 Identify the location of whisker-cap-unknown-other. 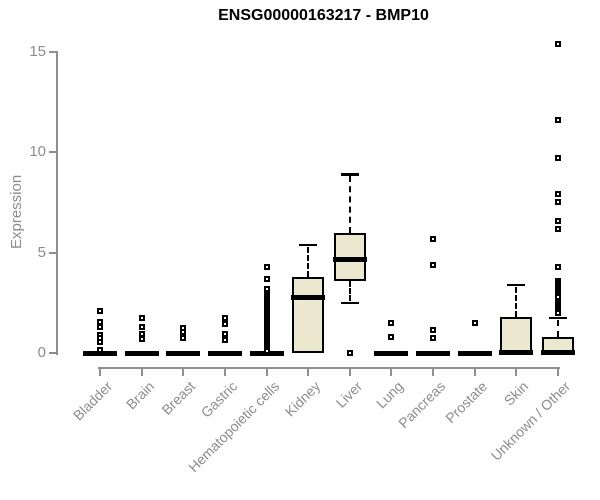
(558, 318).